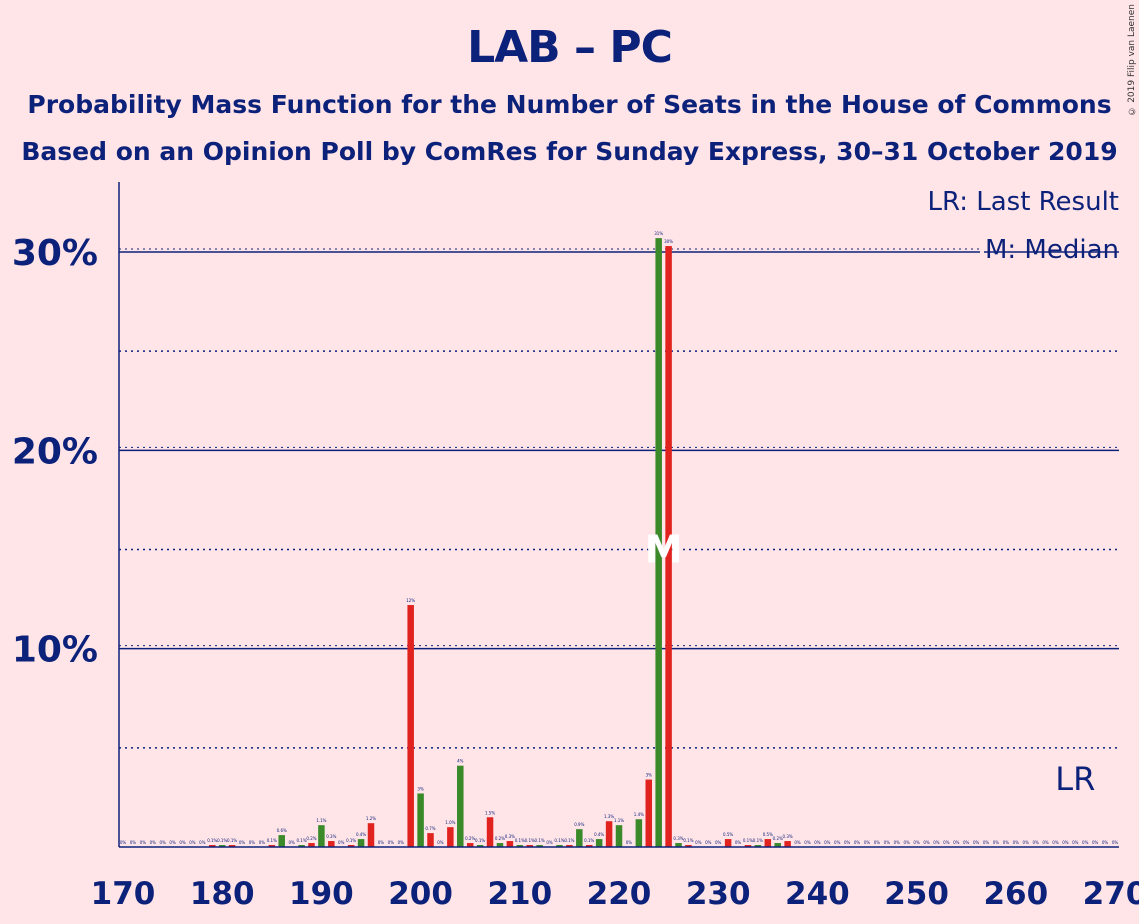  I want to click on y-tick-label-20: 20%, so click(55, 451).